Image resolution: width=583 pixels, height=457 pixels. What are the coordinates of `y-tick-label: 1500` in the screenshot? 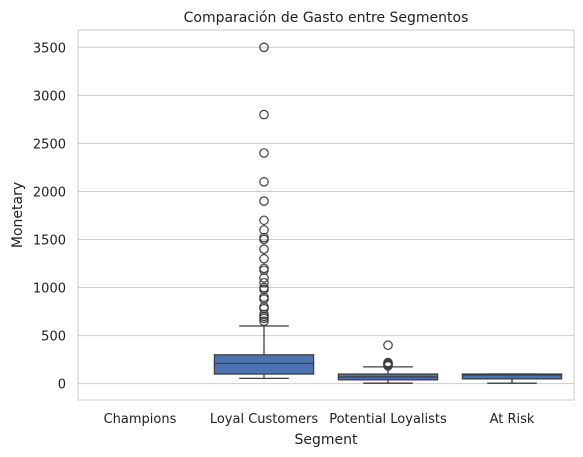 It's located at (49, 241).